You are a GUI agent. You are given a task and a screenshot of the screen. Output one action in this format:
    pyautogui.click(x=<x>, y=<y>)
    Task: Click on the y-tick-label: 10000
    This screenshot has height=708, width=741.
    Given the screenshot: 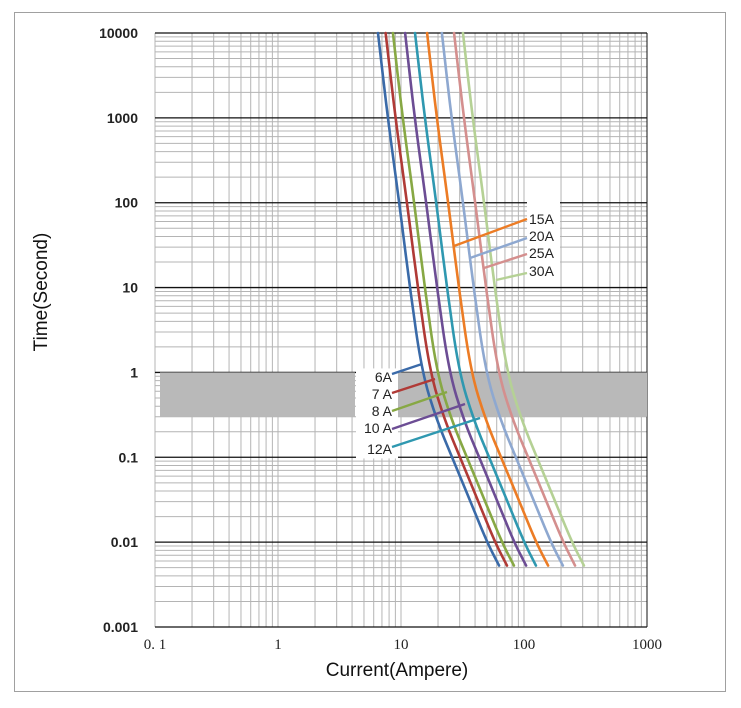 What is the action you would take?
    pyautogui.click(x=118, y=33)
    